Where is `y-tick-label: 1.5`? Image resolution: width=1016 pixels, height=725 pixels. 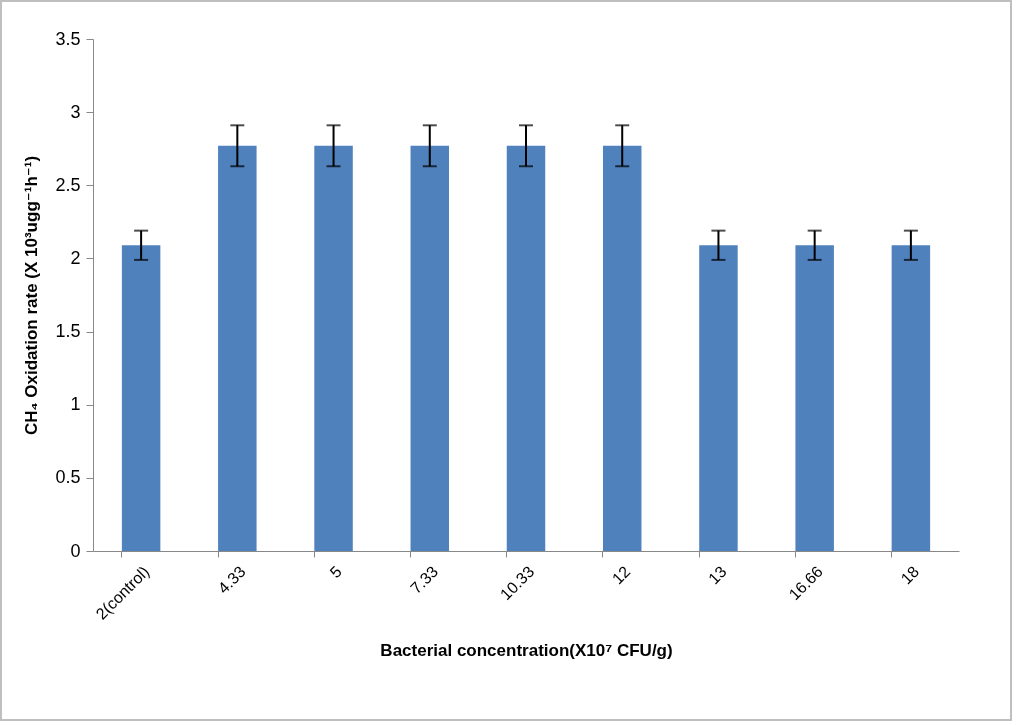
y-tick-label: 1.5 is located at coordinates (68, 331).